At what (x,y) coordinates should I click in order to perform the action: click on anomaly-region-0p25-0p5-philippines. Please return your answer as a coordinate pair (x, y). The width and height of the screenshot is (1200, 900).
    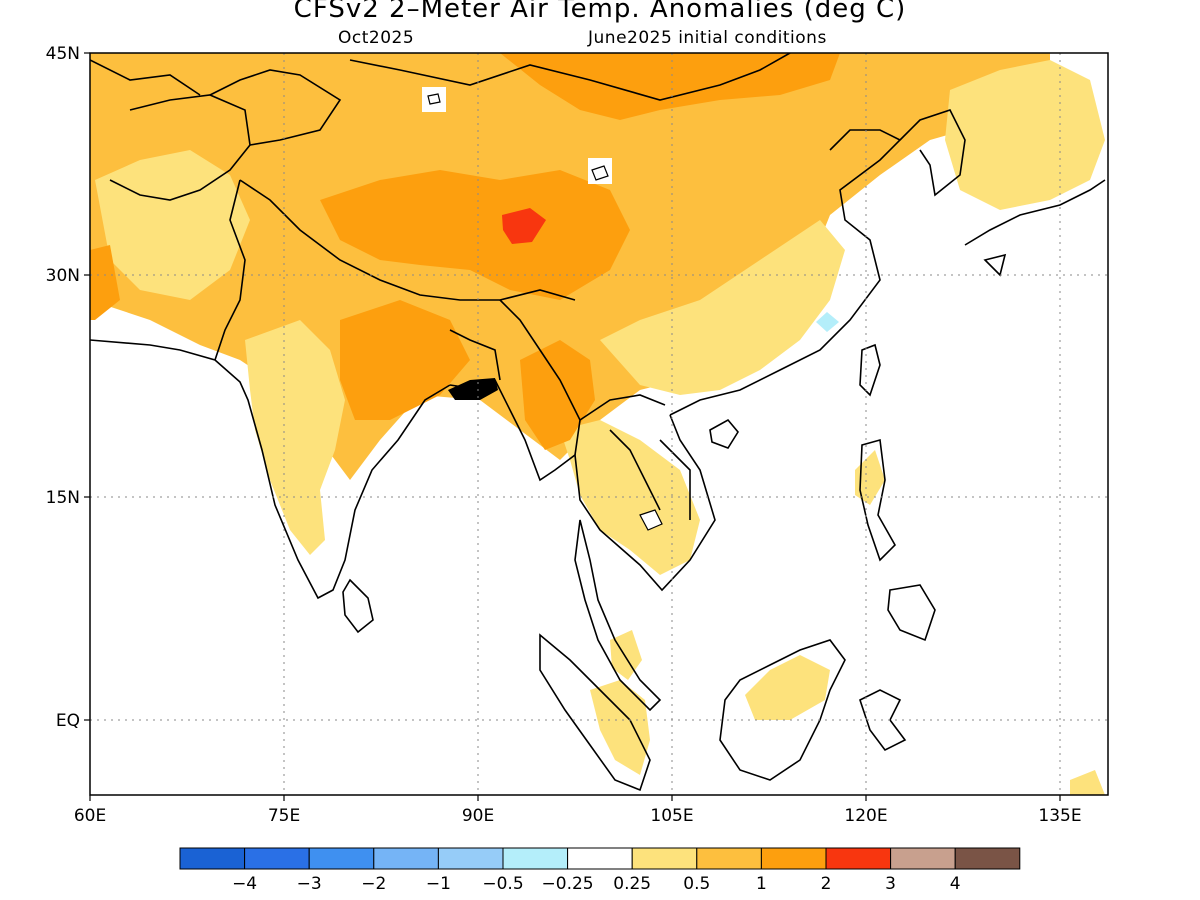
    Looking at the image, I should click on (870, 477).